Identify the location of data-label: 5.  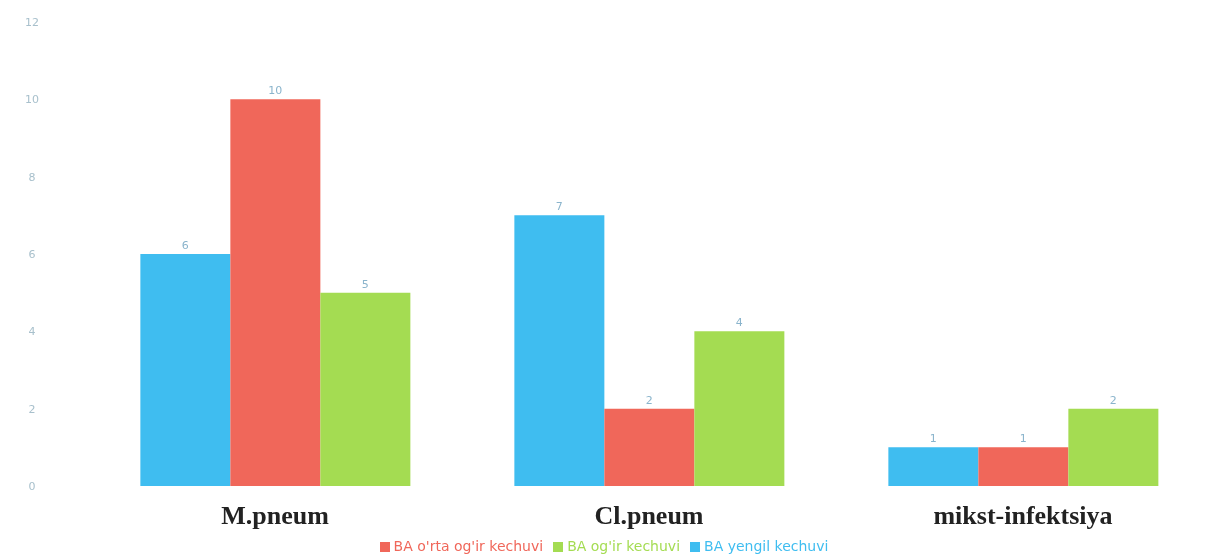
(365, 284).